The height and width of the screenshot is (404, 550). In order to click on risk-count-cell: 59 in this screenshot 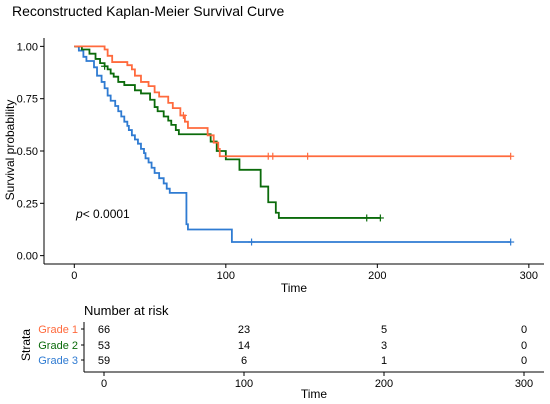, I will do `click(104, 361)`.